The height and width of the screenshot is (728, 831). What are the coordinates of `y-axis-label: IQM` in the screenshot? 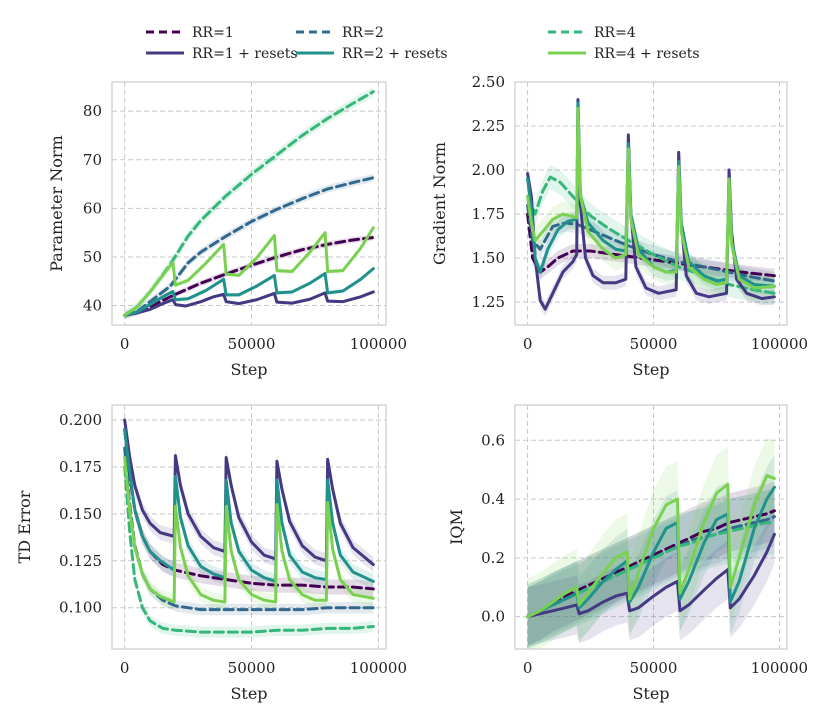 It's located at (456, 527).